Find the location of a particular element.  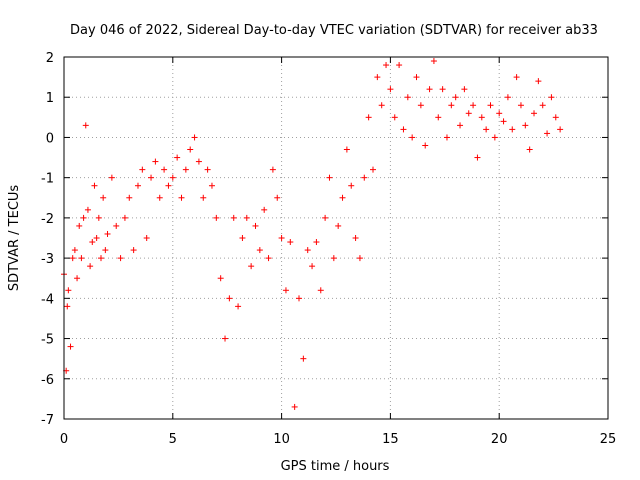

y-tick-label: -5 is located at coordinates (47, 340).